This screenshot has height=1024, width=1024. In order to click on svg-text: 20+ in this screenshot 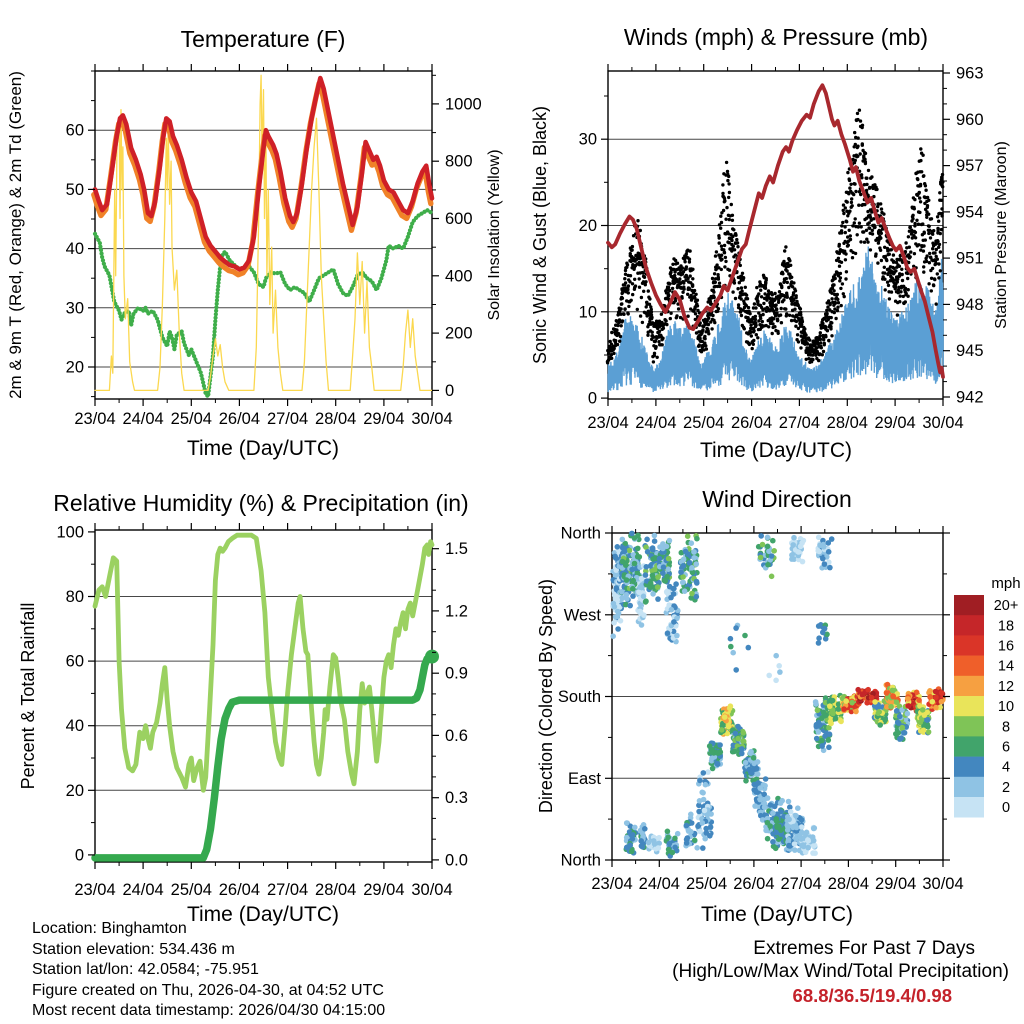, I will do `click(1006, 606)`.